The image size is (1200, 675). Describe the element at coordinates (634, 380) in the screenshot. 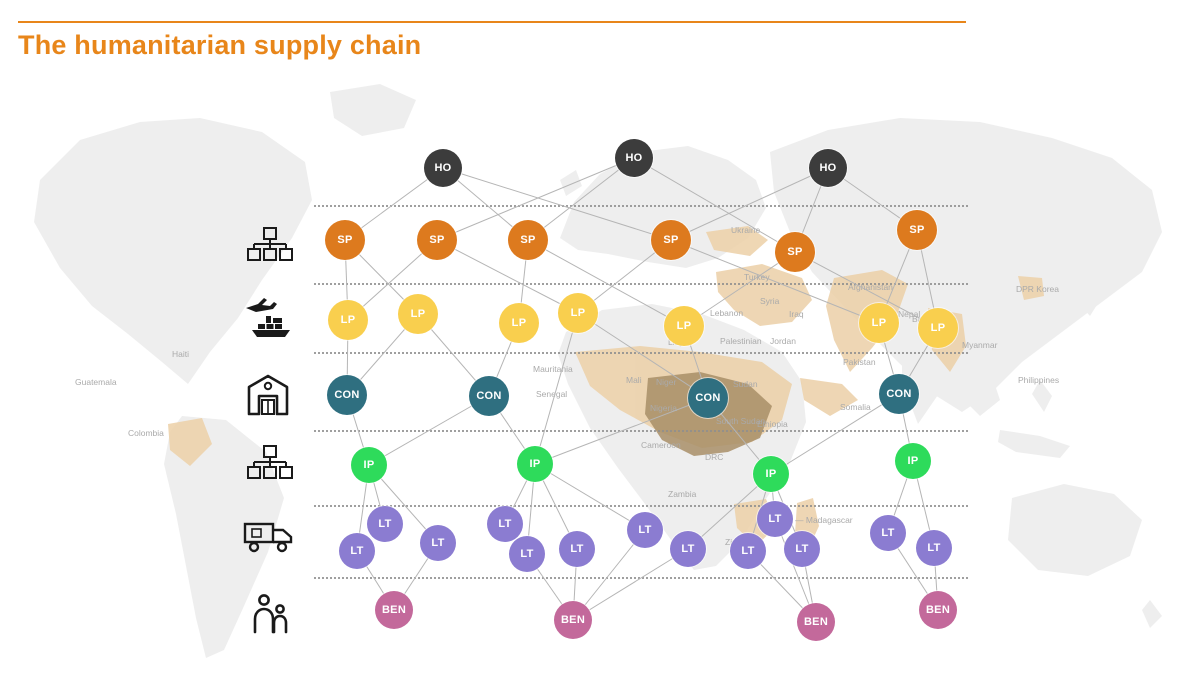

I see `map-label: Mali` at that location.